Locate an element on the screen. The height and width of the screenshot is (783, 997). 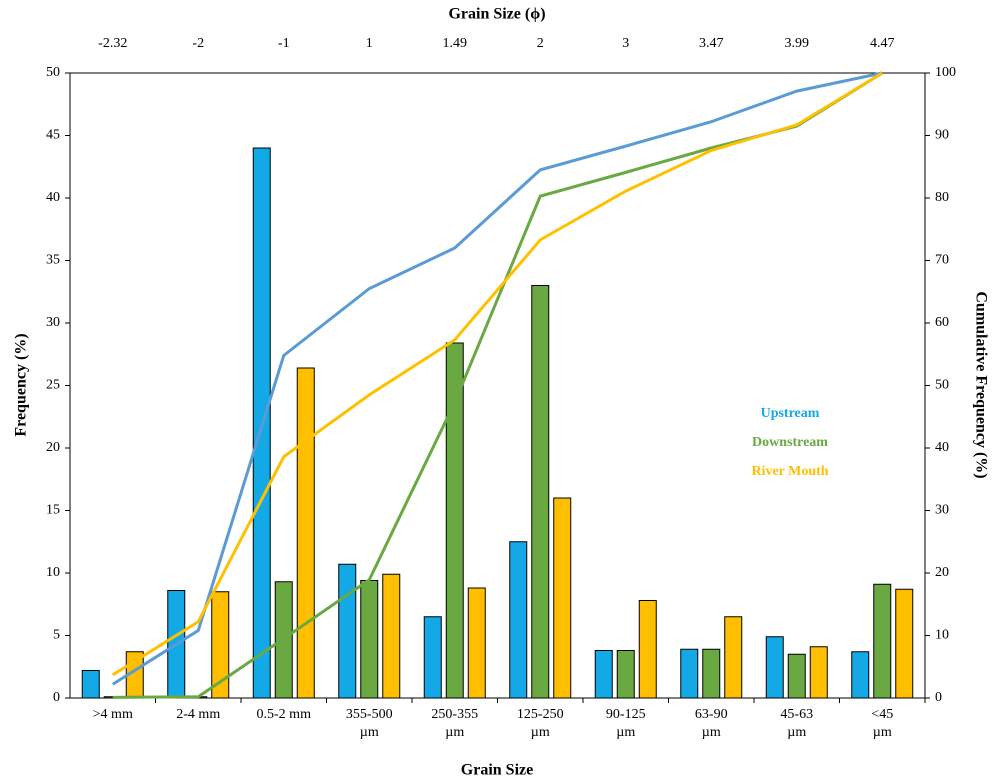
y-tick-label: 0 is located at coordinates (56, 697).